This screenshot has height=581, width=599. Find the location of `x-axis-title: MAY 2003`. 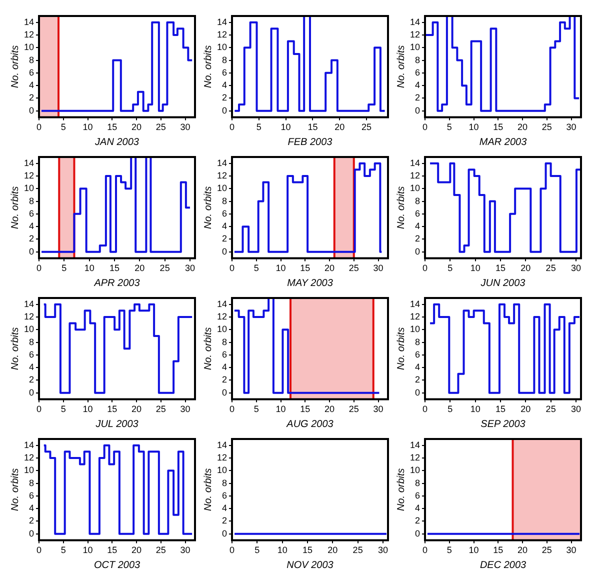

x-axis-title: MAY 2003 is located at coordinates (310, 283).